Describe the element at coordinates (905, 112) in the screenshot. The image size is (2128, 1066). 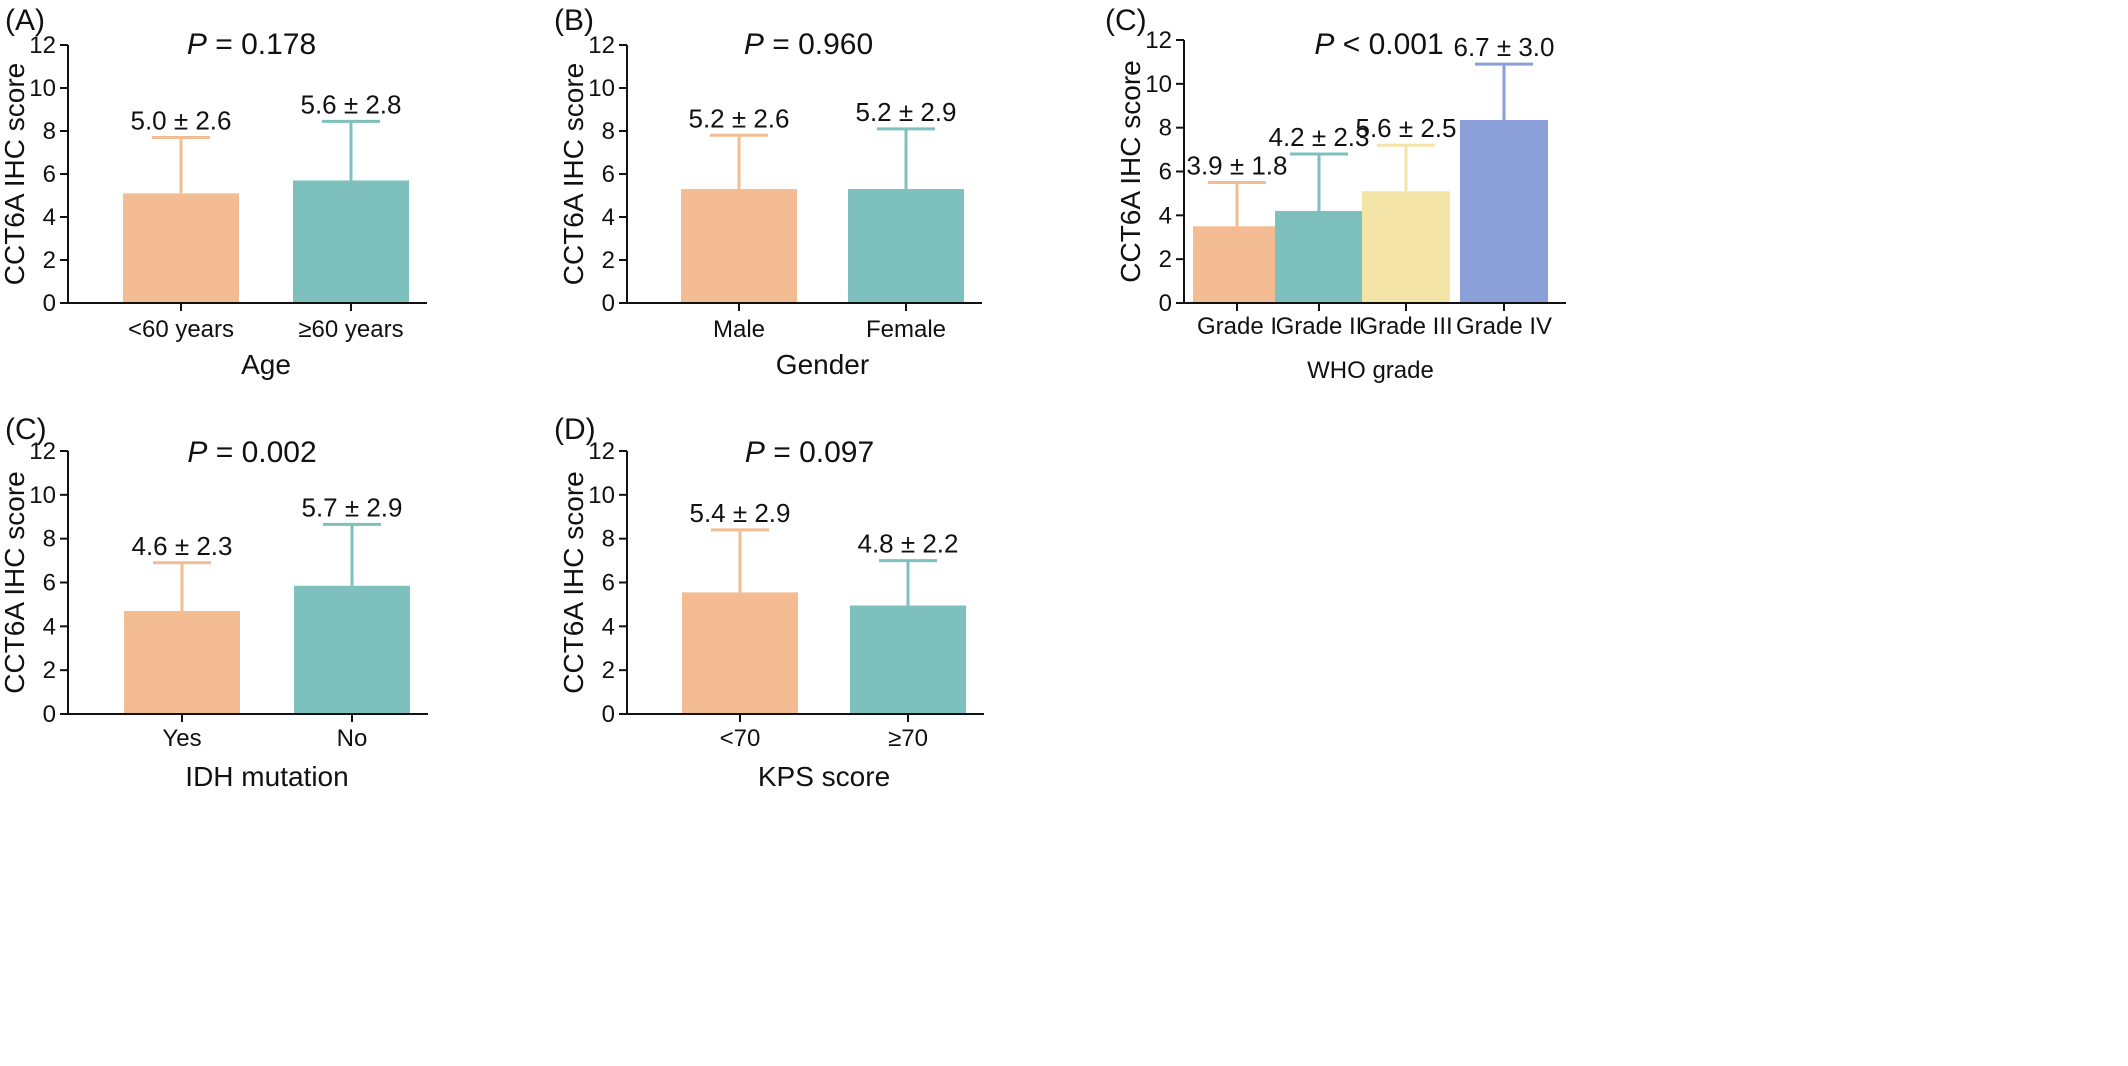
I see `bar-value-label: 5.2 ± 2.9` at that location.